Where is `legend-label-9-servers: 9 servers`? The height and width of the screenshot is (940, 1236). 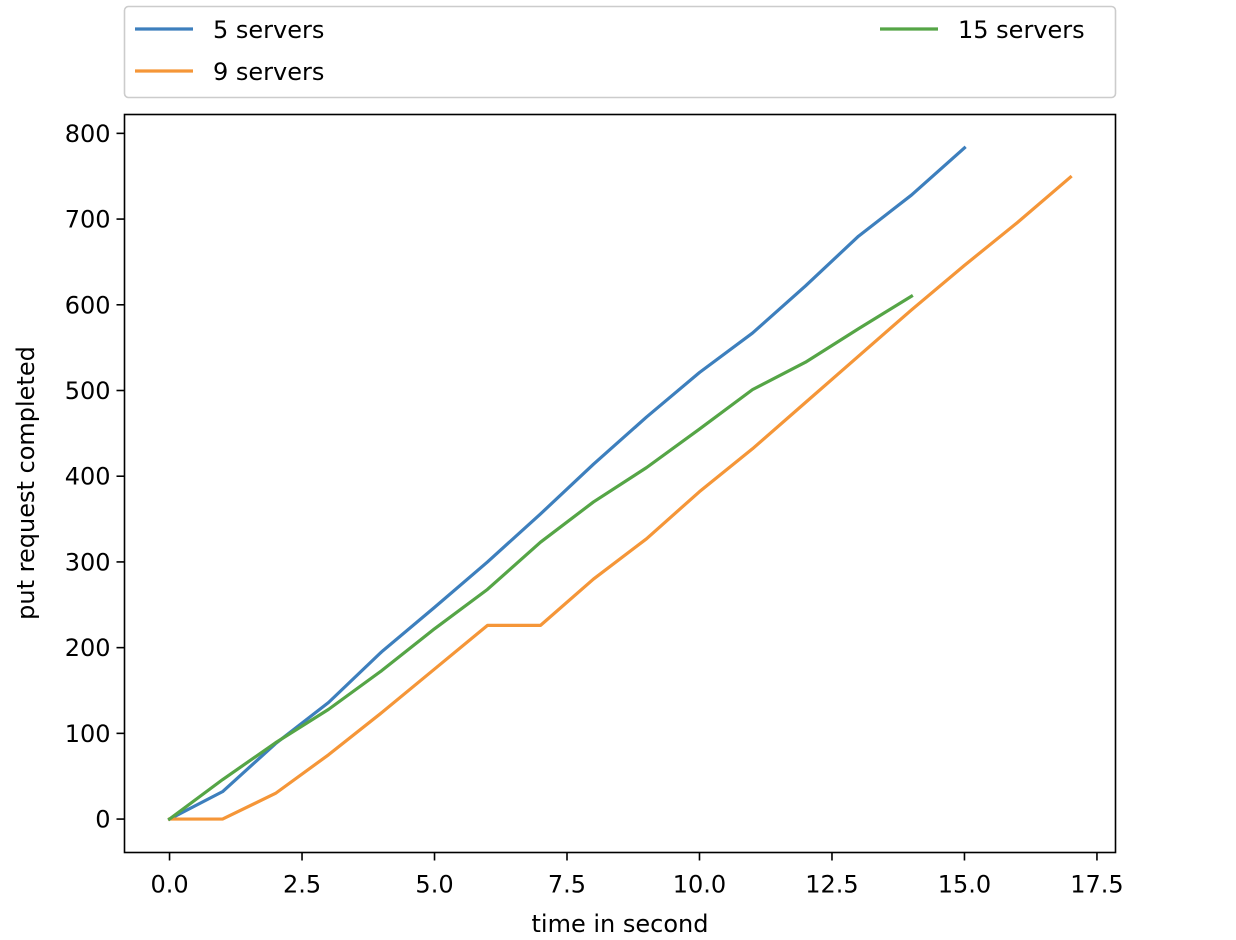
legend-label-9-servers: 9 servers is located at coordinates (268, 72).